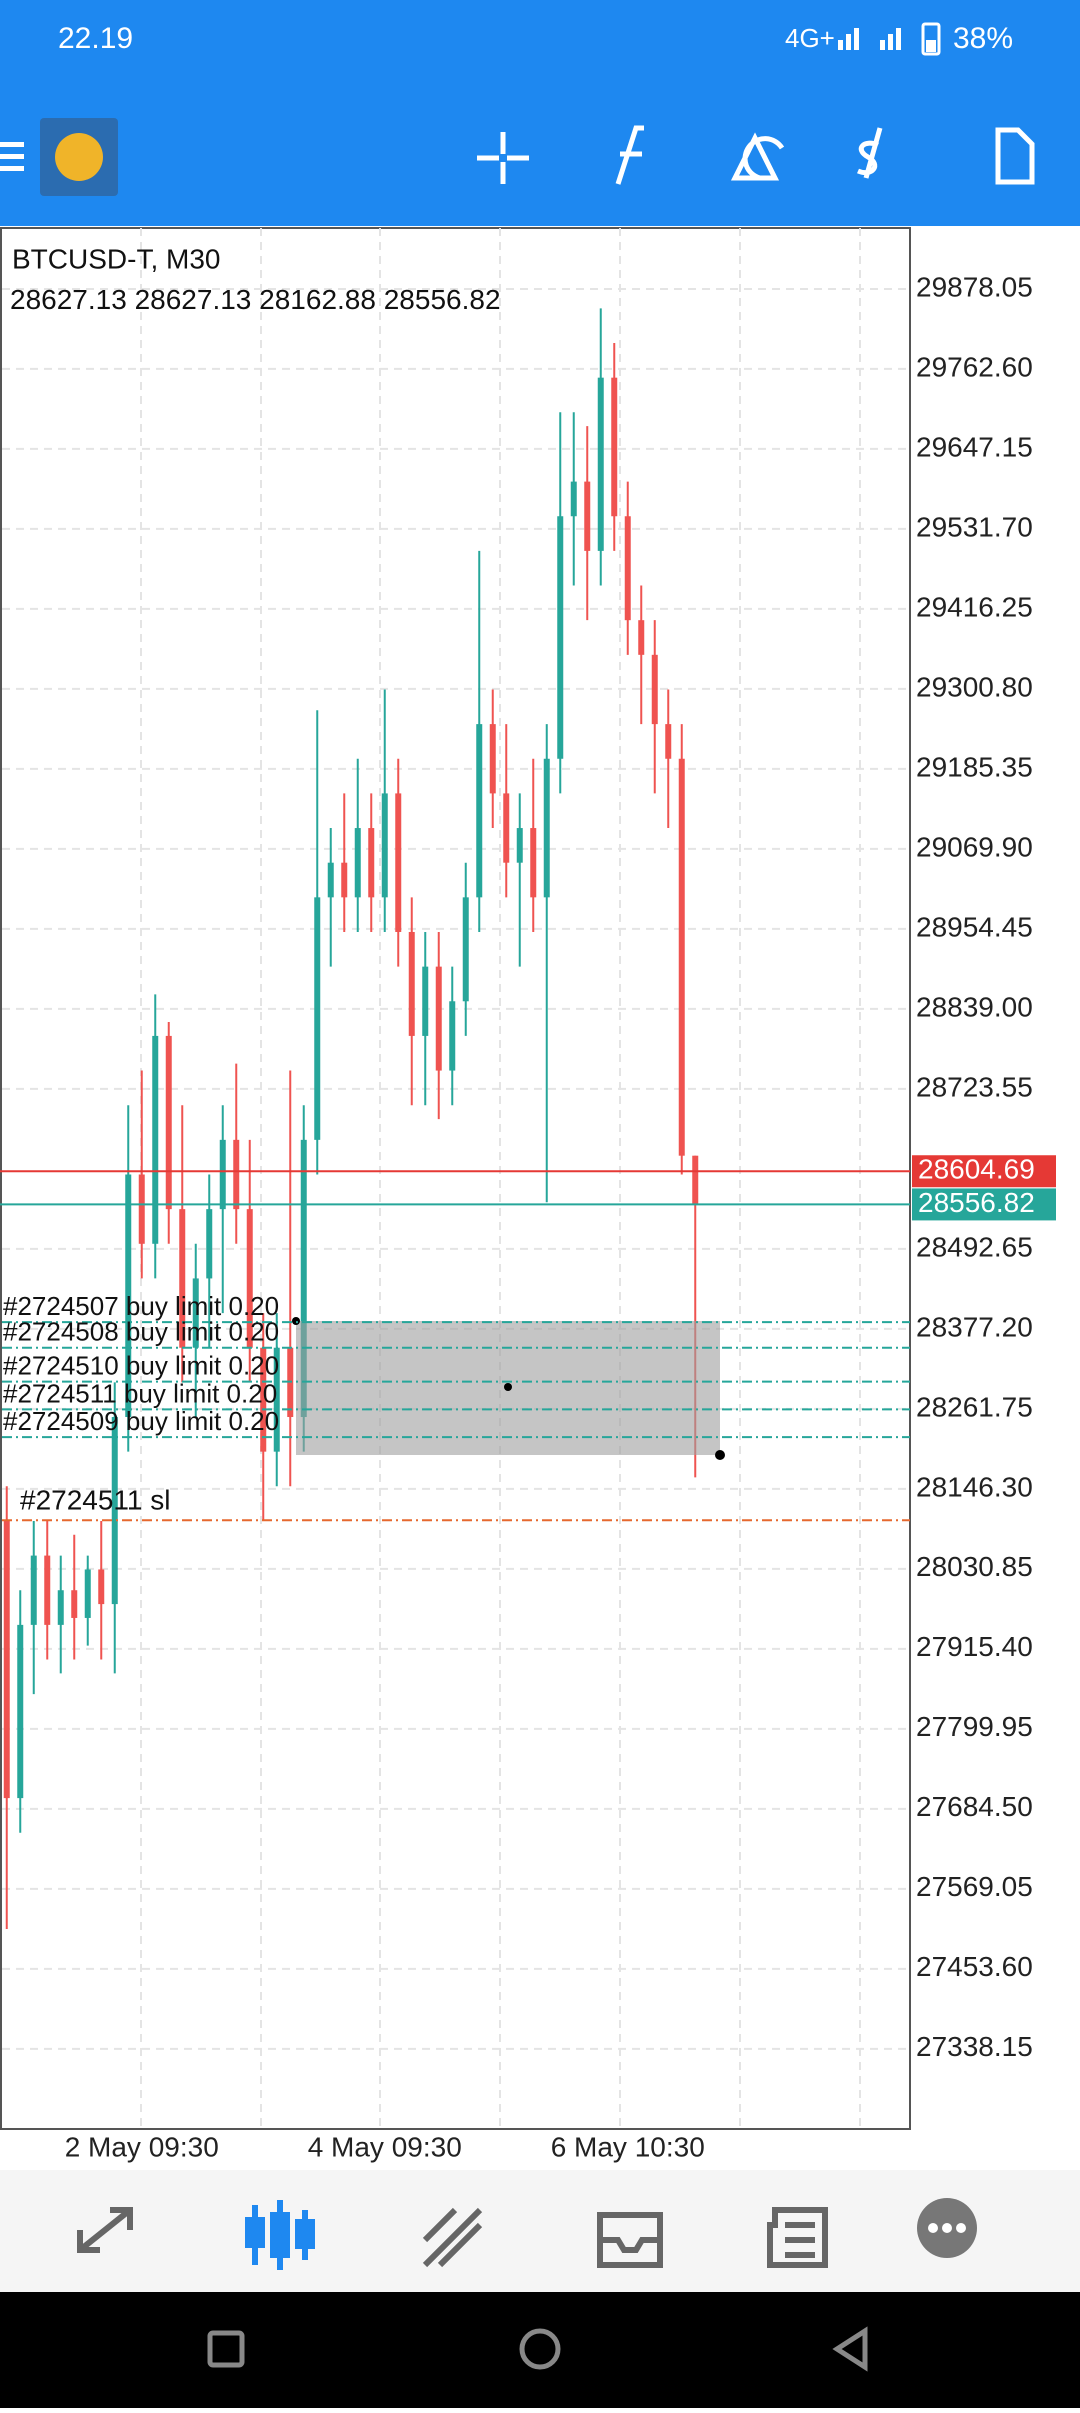 The image size is (1080, 2413). I want to click on recents-button, so click(226, 2349).